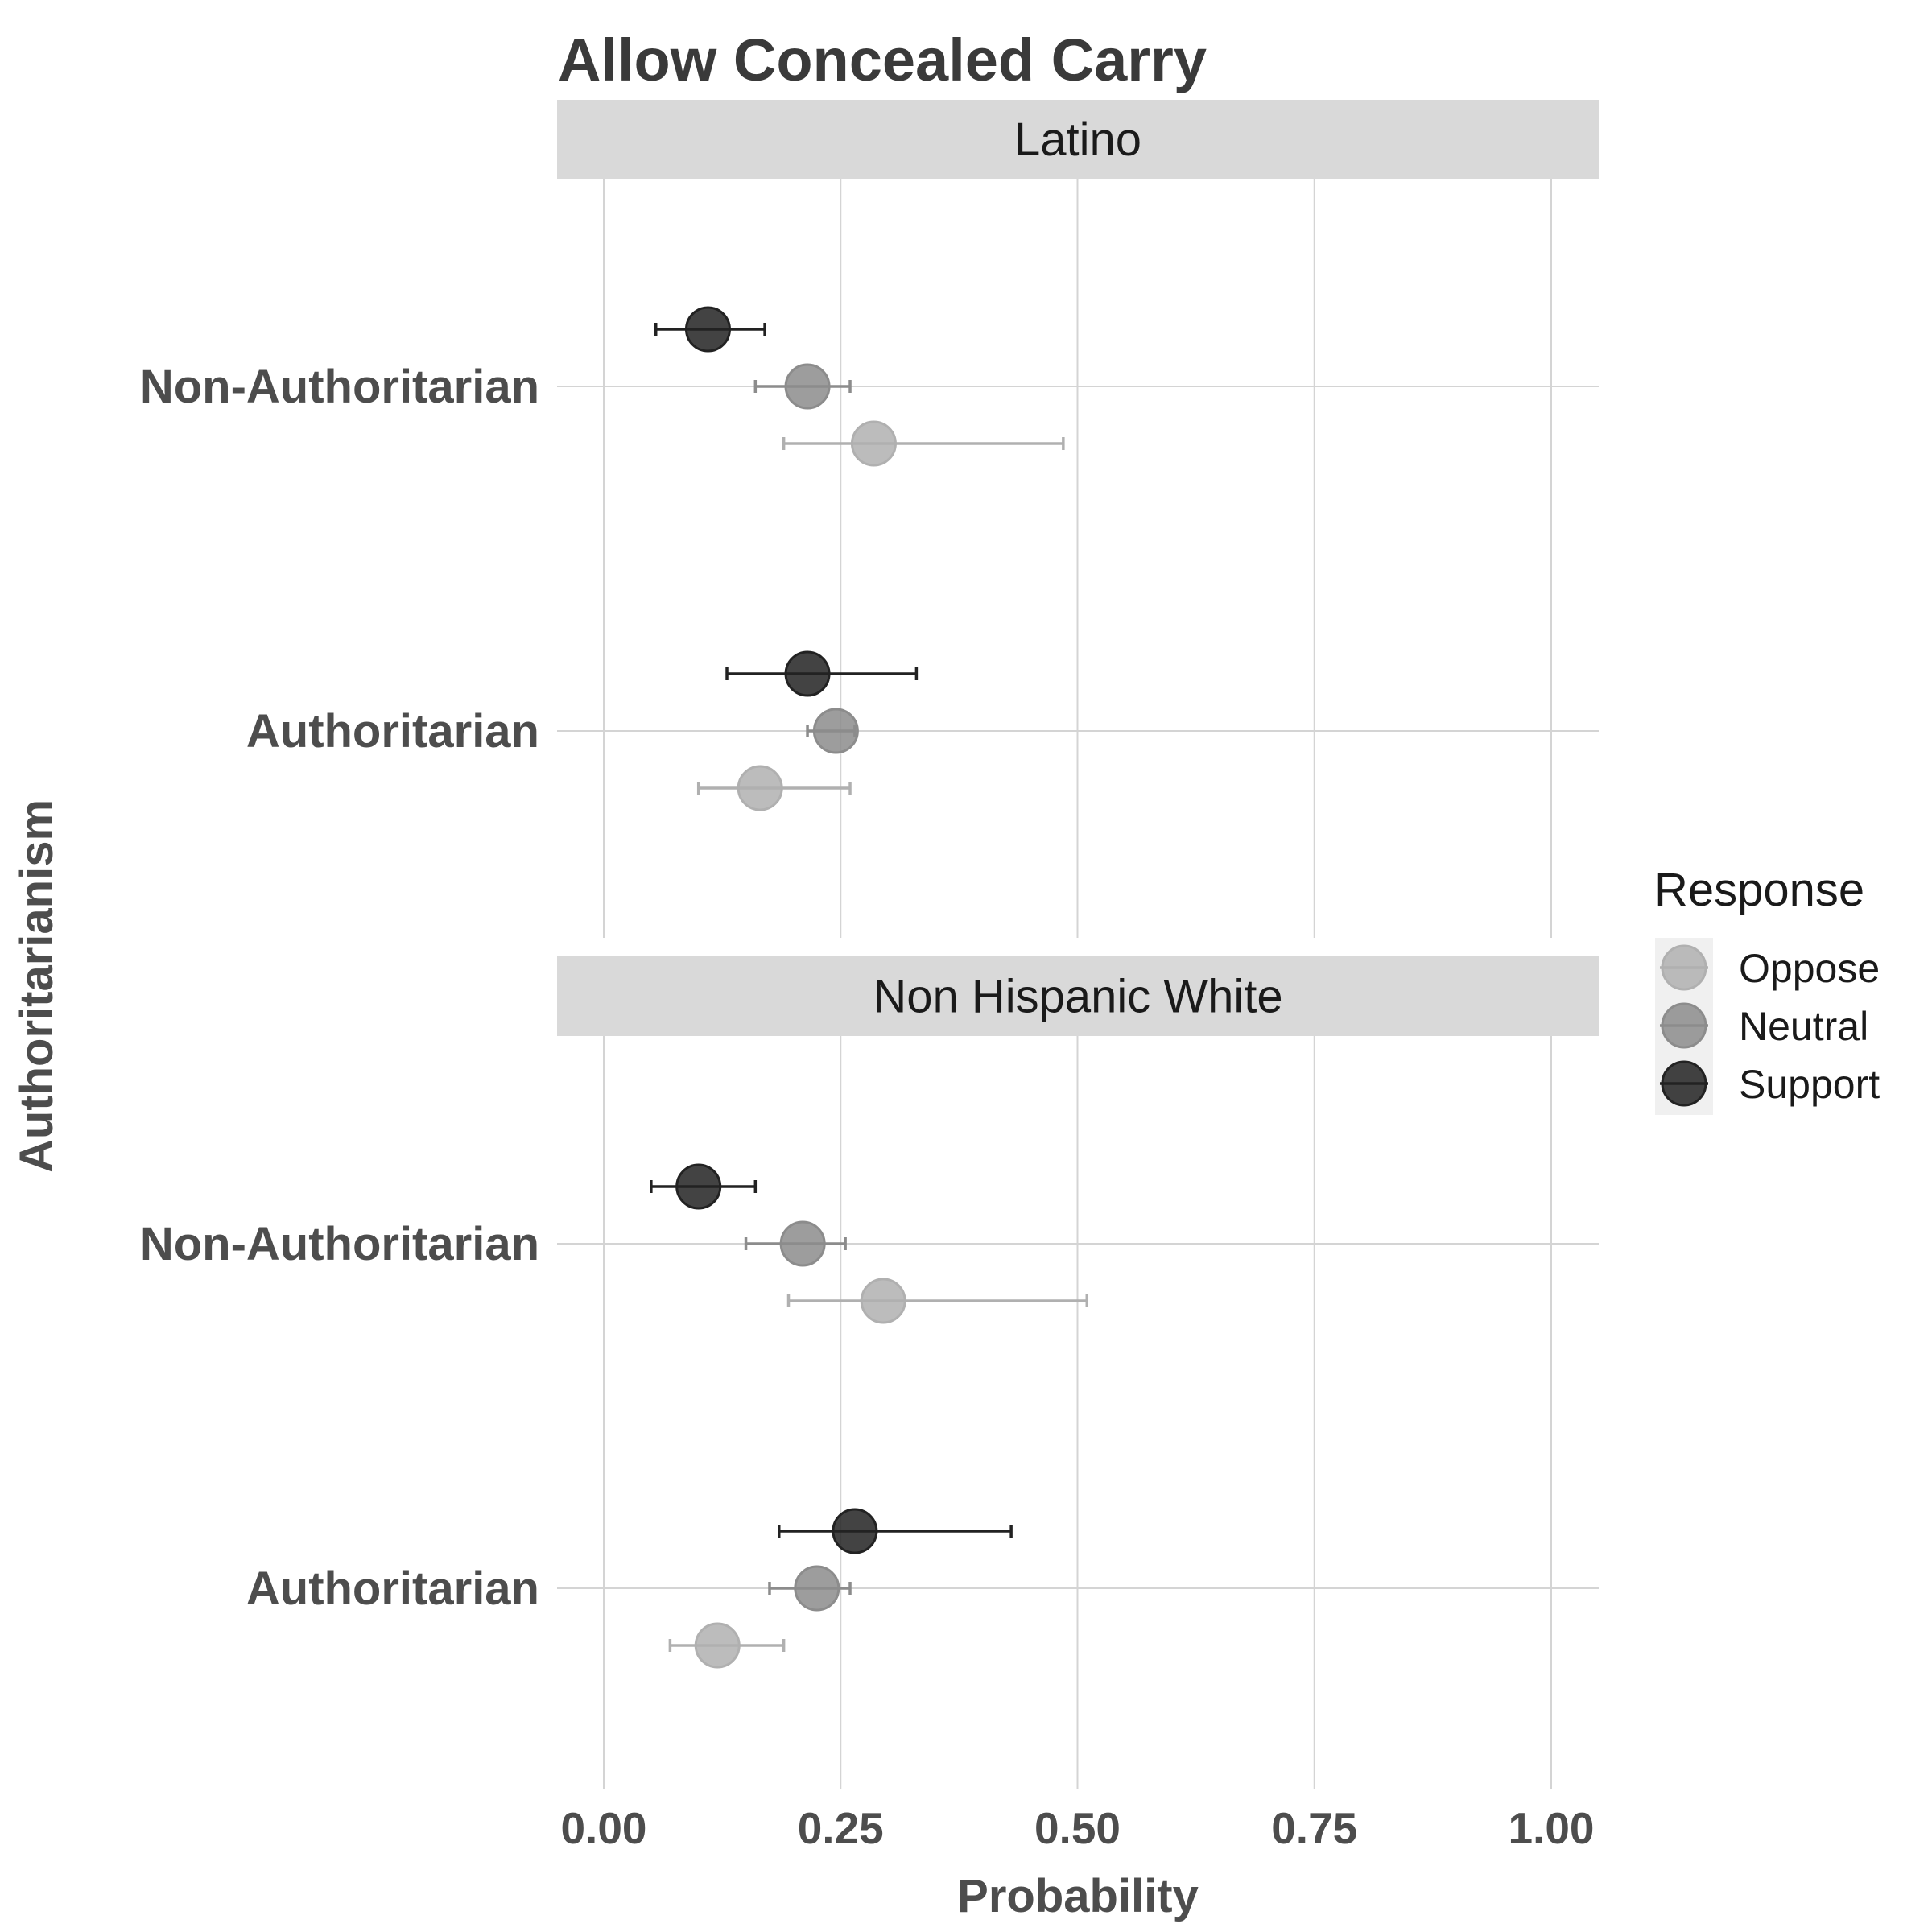 The image size is (1932, 1932). Describe the element at coordinates (1078, 1896) in the screenshot. I see `x-axis-title: Probability` at that location.